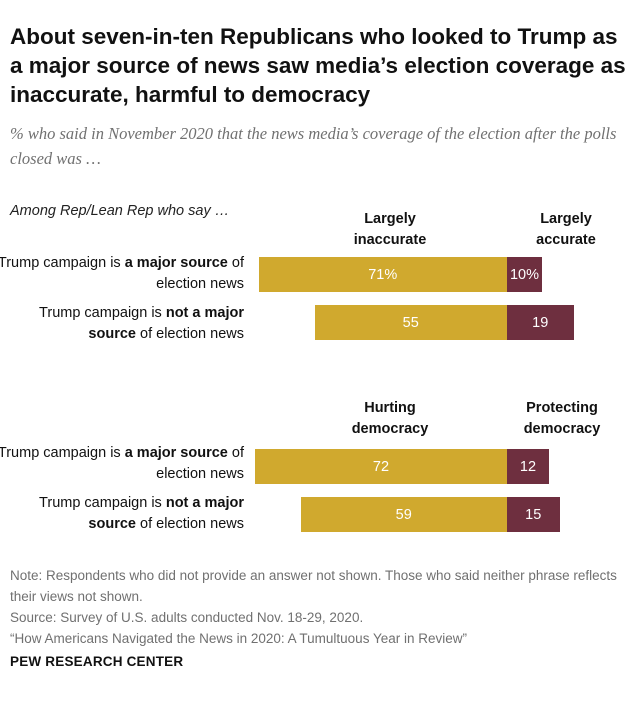 This screenshot has width=640, height=704. I want to click on series-header-largely-accurate: Largely accurate, so click(566, 229).